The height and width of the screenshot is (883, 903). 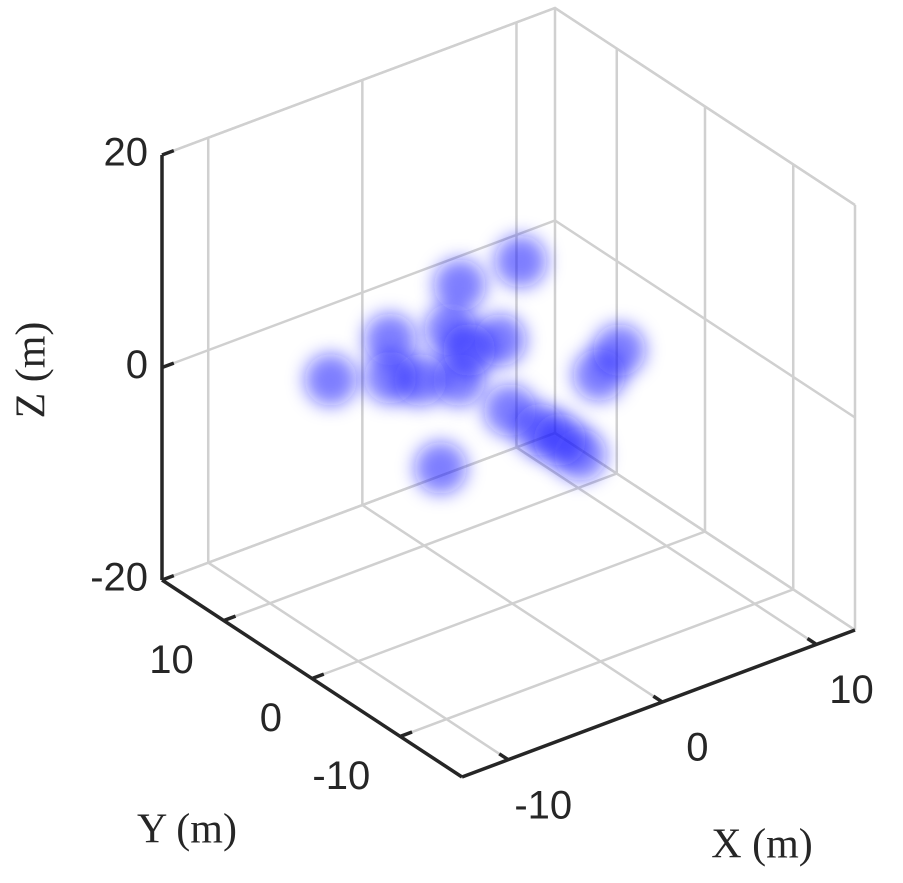 What do you see at coordinates (341, 776) in the screenshot?
I see `y-tick-label: -10` at bounding box center [341, 776].